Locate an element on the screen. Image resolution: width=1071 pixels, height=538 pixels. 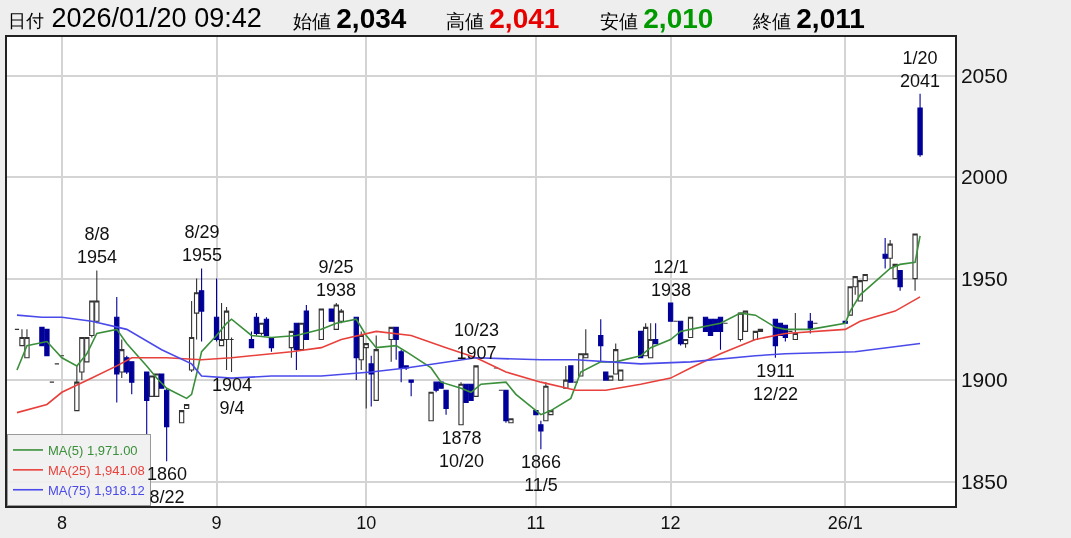
x-tick-label: 12 is located at coordinates (670, 523).